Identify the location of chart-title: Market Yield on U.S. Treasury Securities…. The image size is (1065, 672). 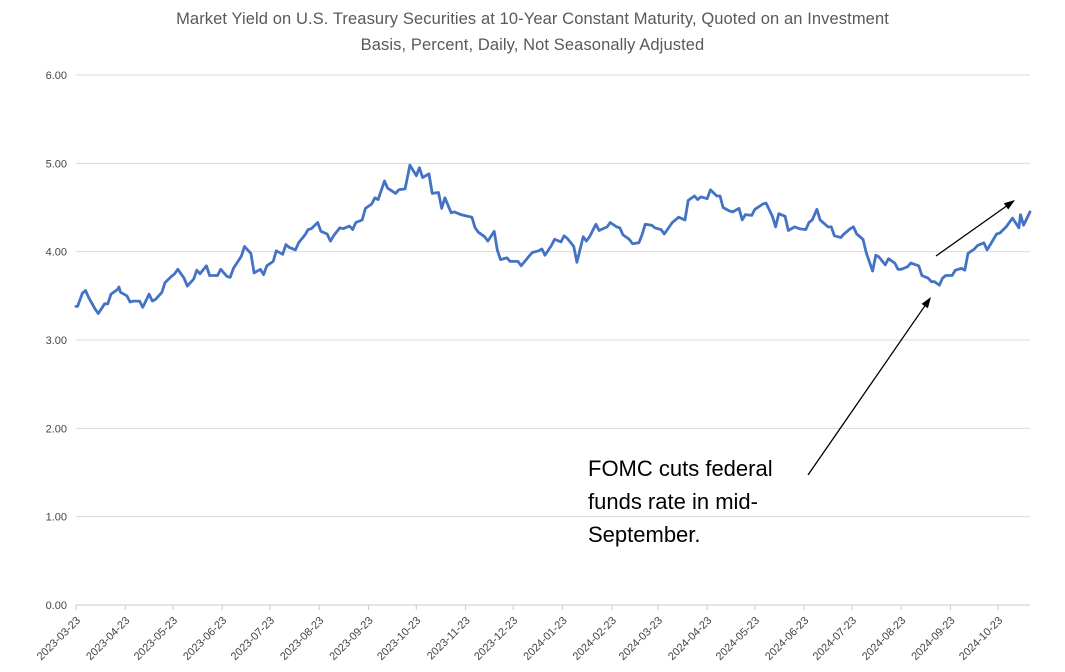
(532, 32).